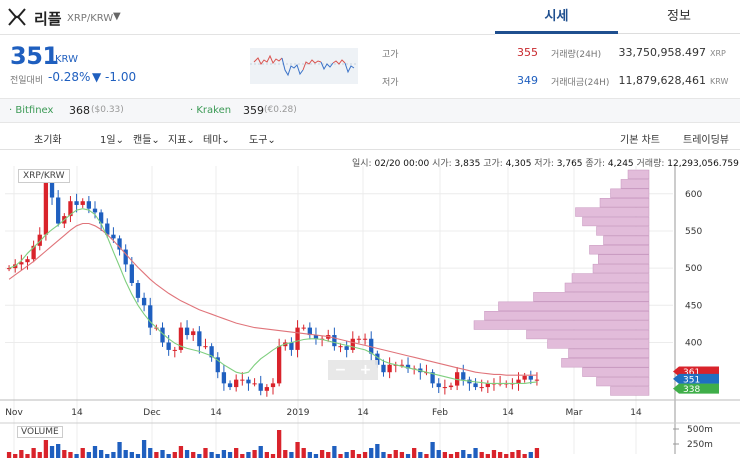  I want to click on interval-label: 1일, so click(108, 140).